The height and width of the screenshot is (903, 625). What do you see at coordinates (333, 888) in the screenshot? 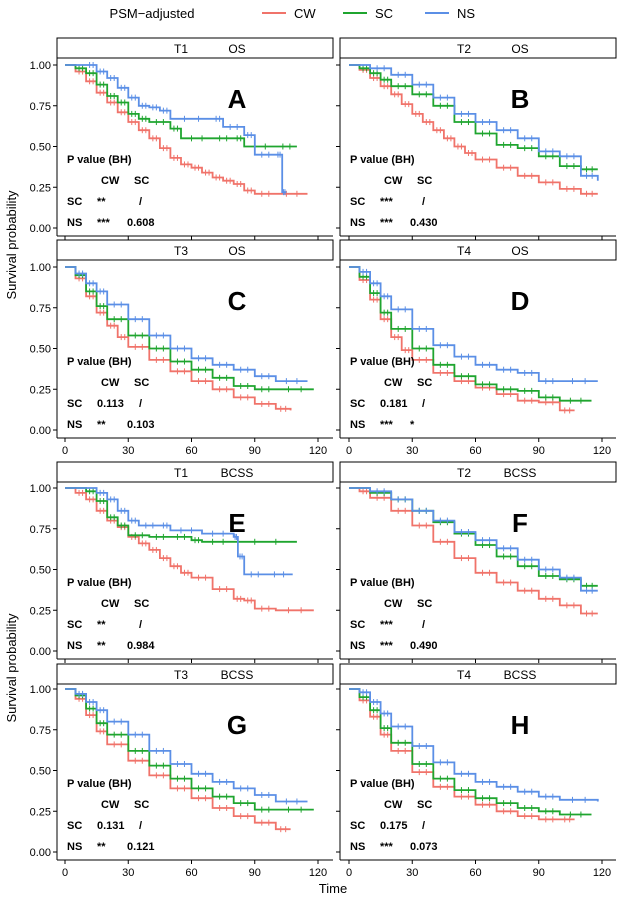
I see `x-axis-label: Time` at bounding box center [333, 888].